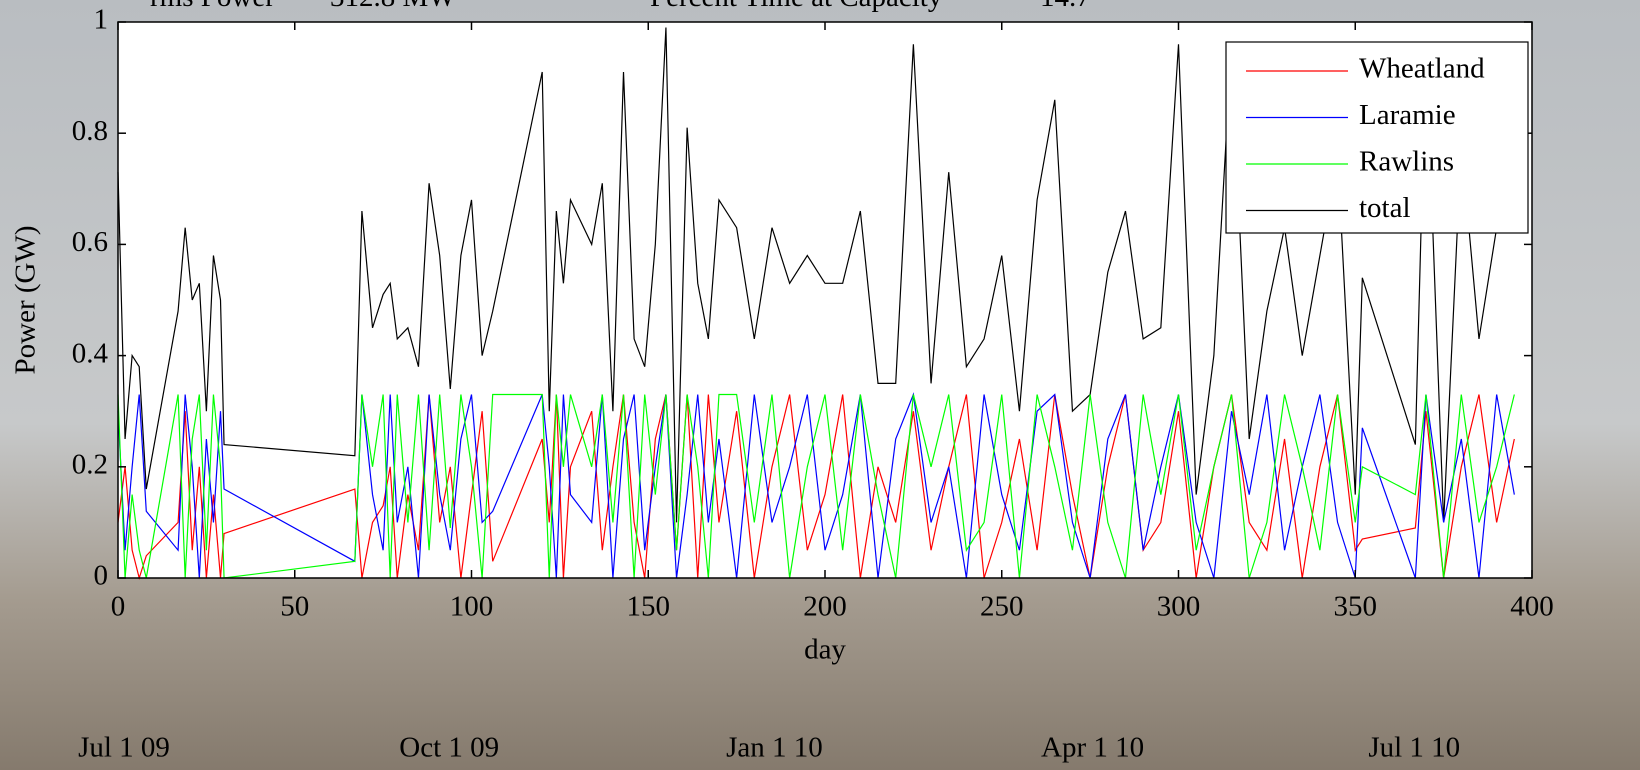  Describe the element at coordinates (294, 607) in the screenshot. I see `x-tick-label: 50` at that location.